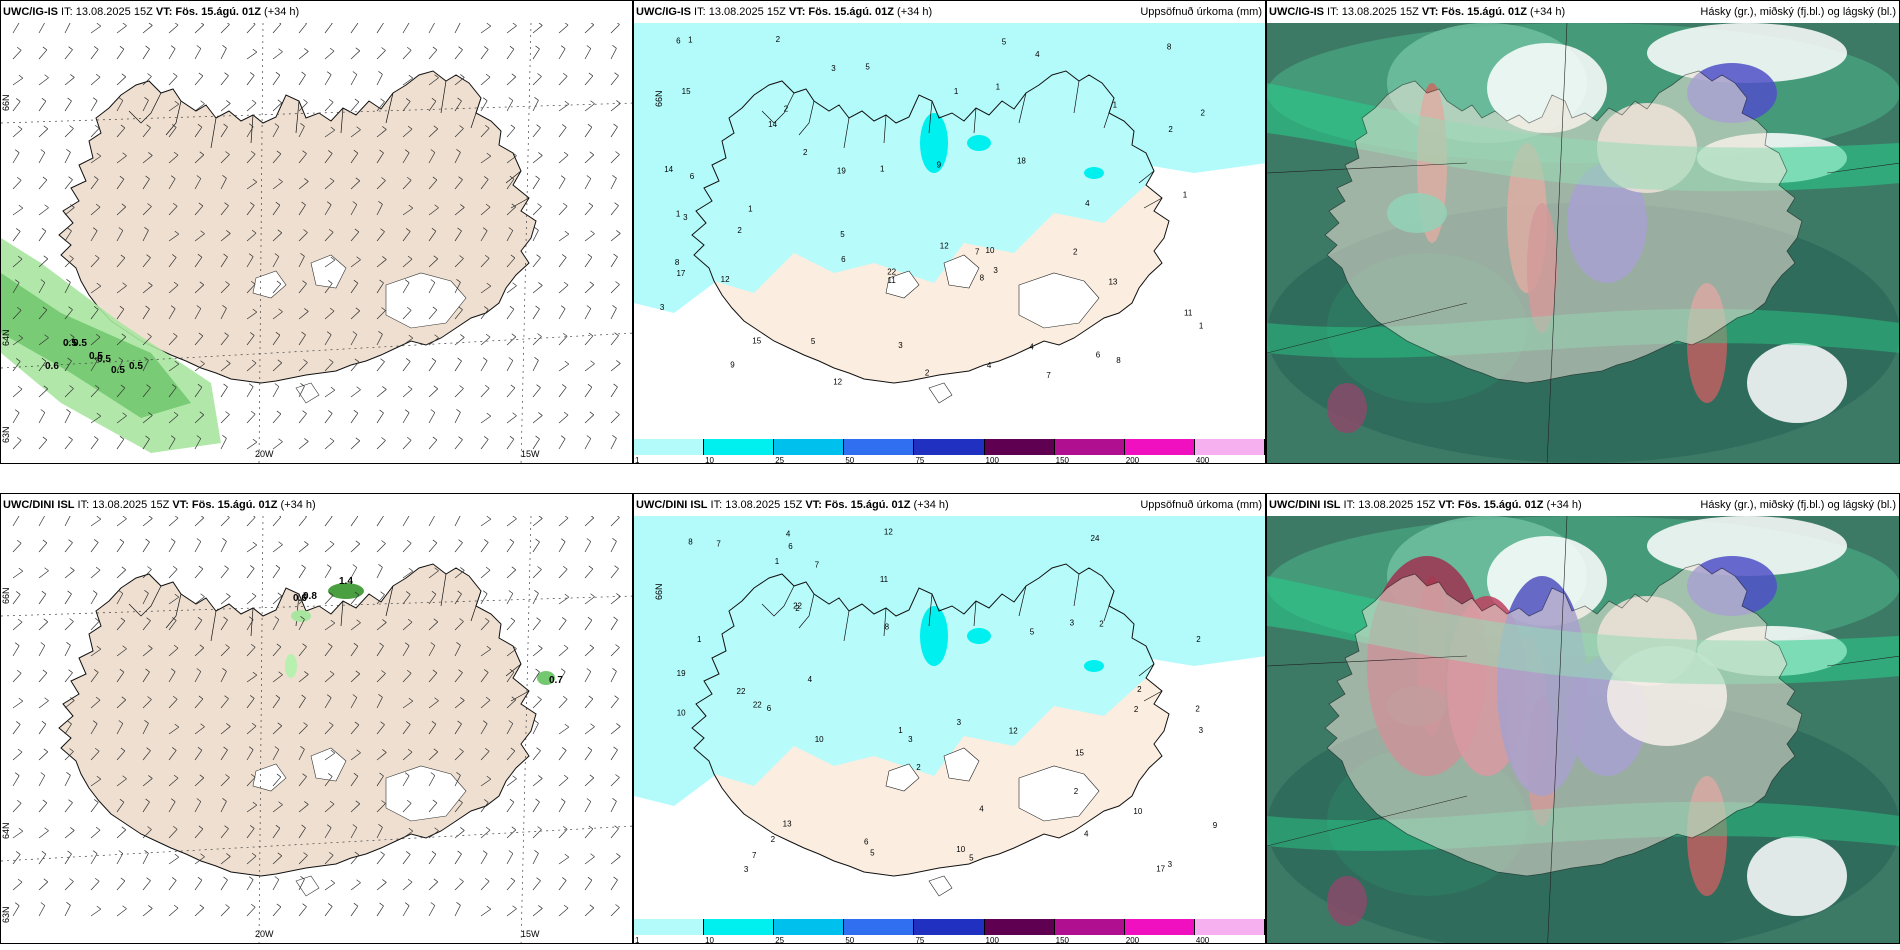 This screenshot has height=950, width=1900. I want to click on precip-value-label: 9, so click(939, 164).